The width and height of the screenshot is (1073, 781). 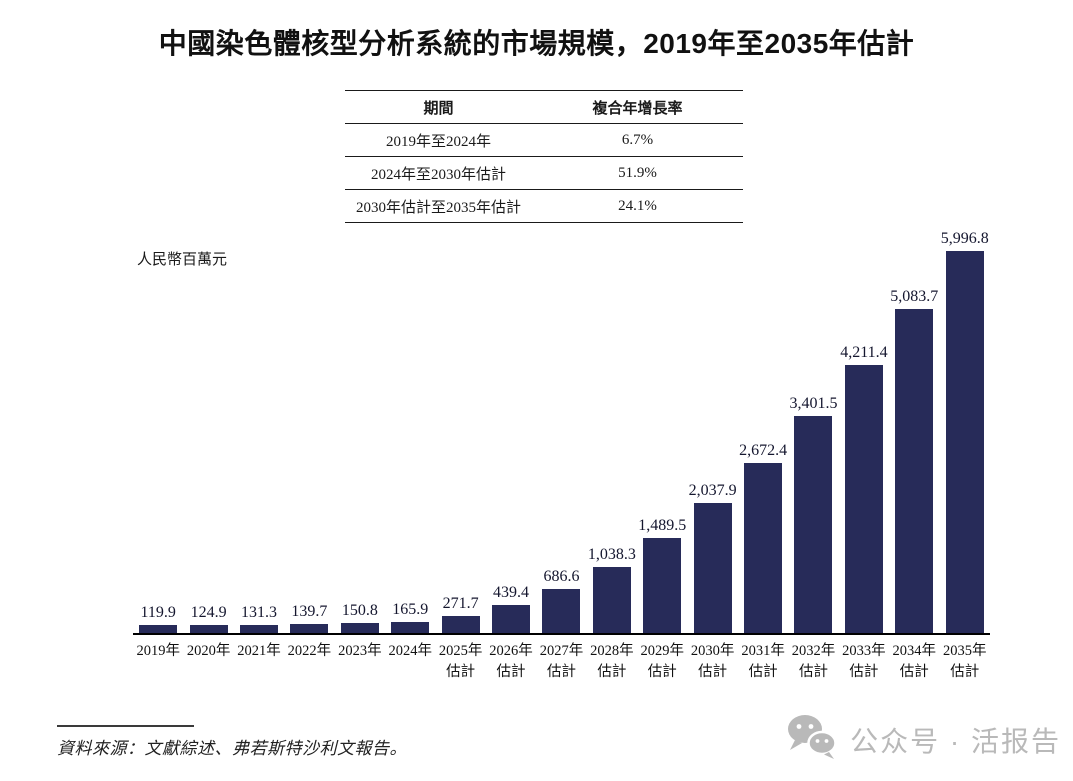 I want to click on bar-column: 119.9, so click(x=158, y=618).